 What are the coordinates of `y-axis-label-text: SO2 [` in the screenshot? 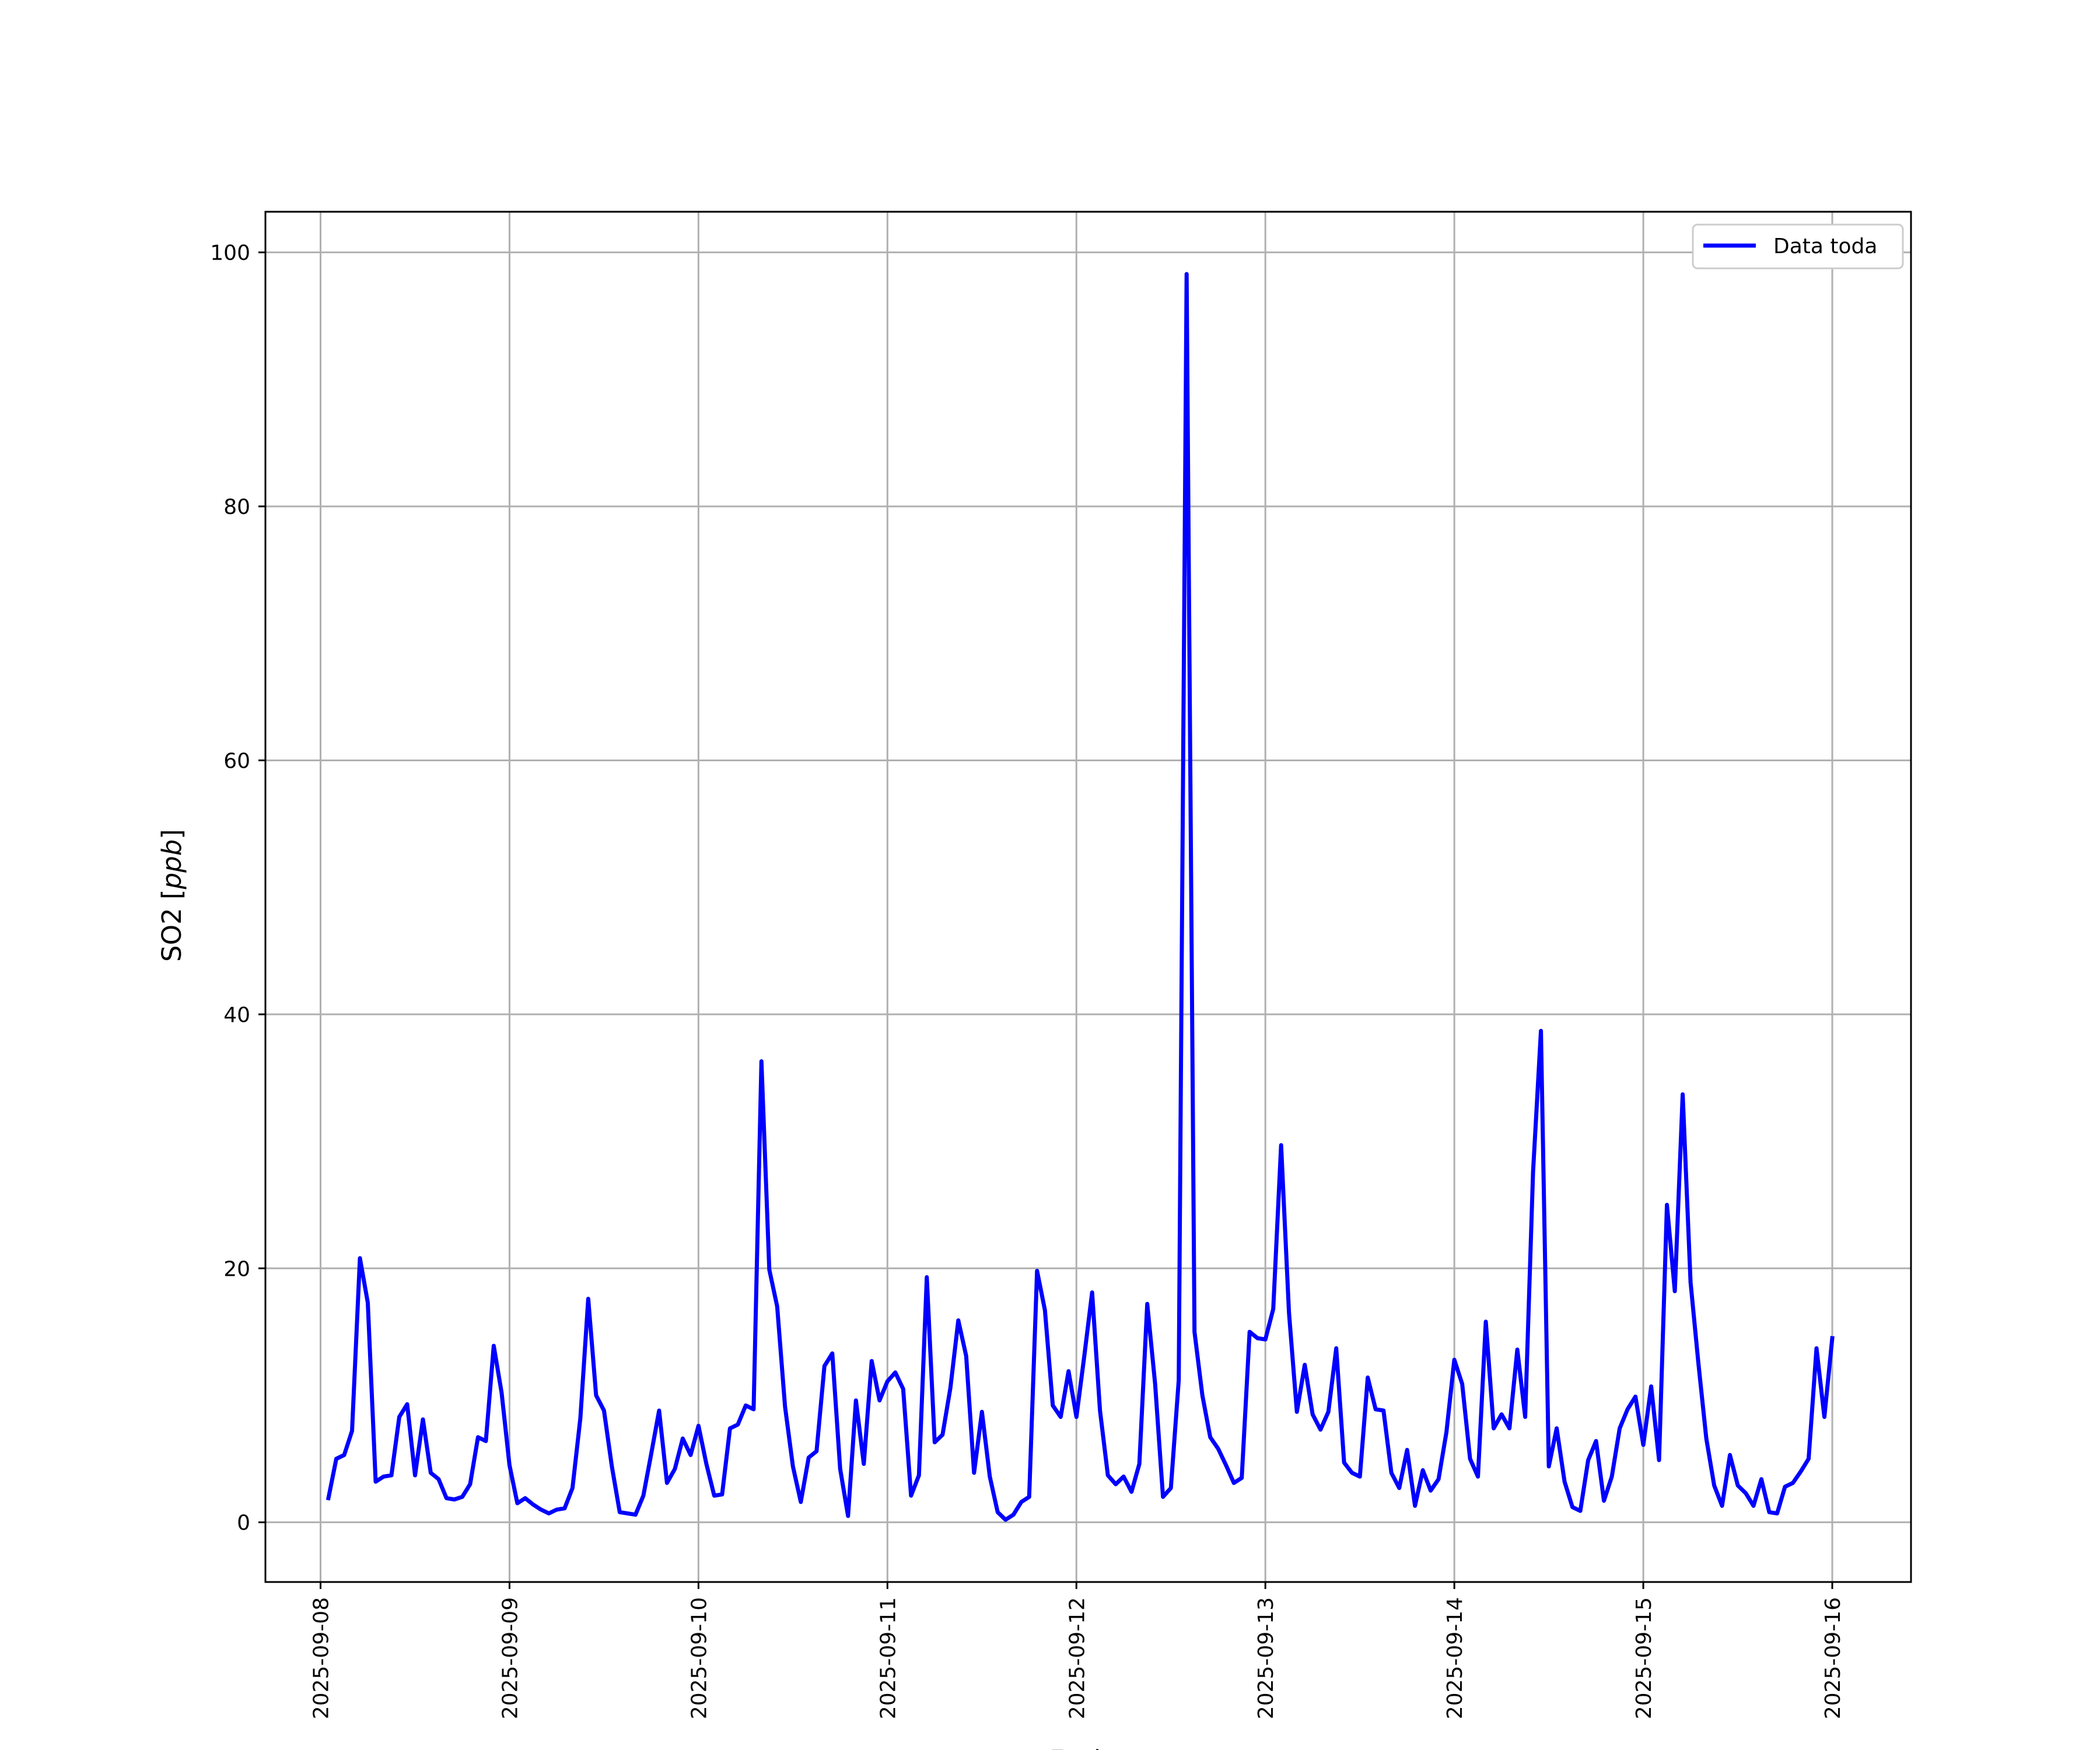 It's located at (171, 925).